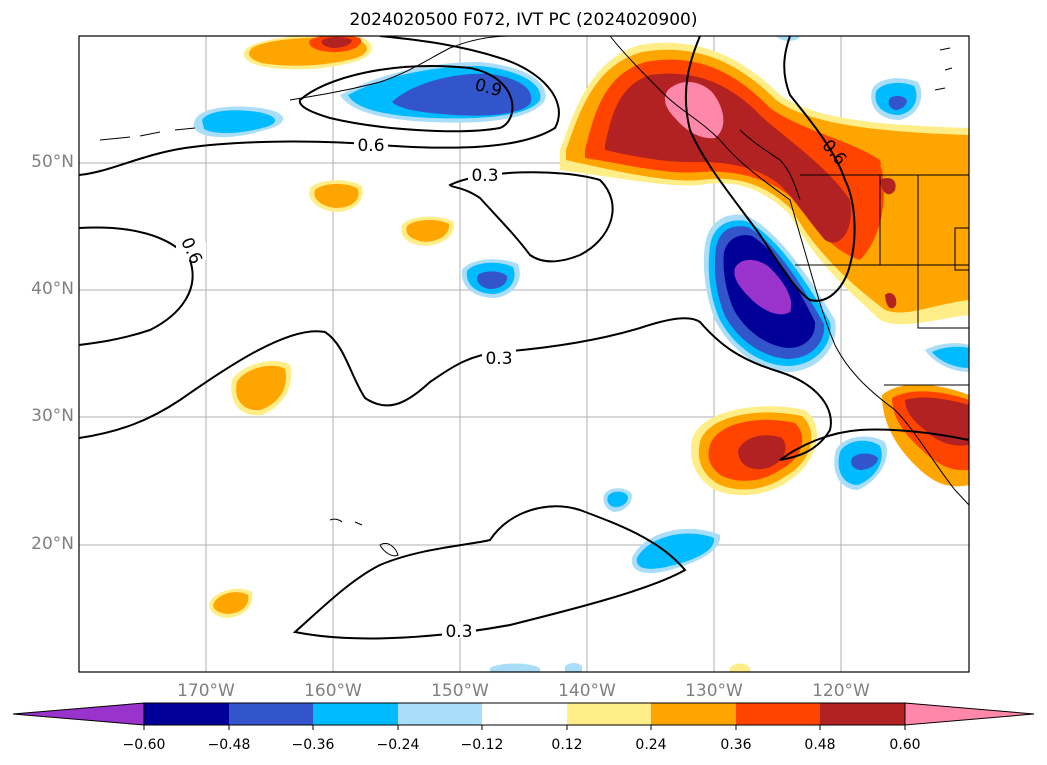 This screenshot has width=1047, height=765. What do you see at coordinates (52, 162) in the screenshot?
I see `latitude-label: 50°N` at bounding box center [52, 162].